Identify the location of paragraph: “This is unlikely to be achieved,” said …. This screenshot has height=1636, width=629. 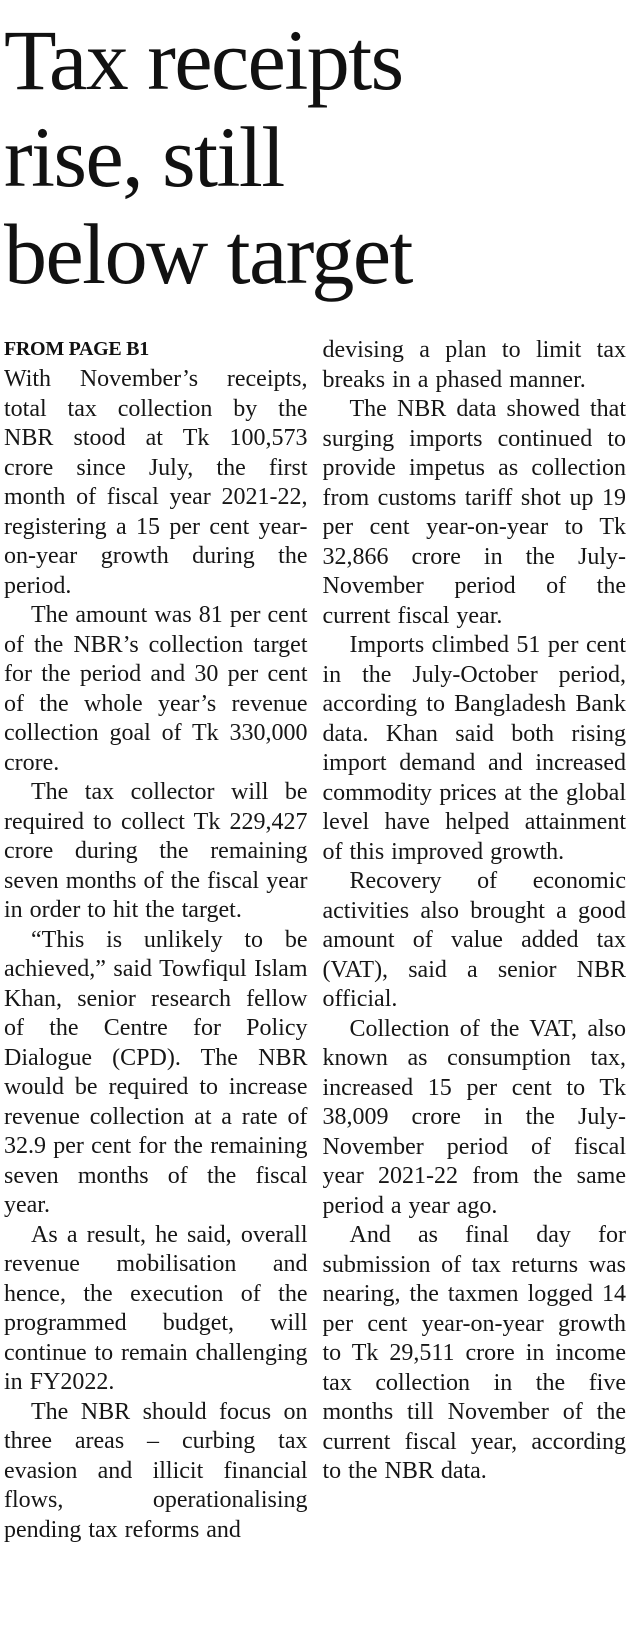
(156, 1072).